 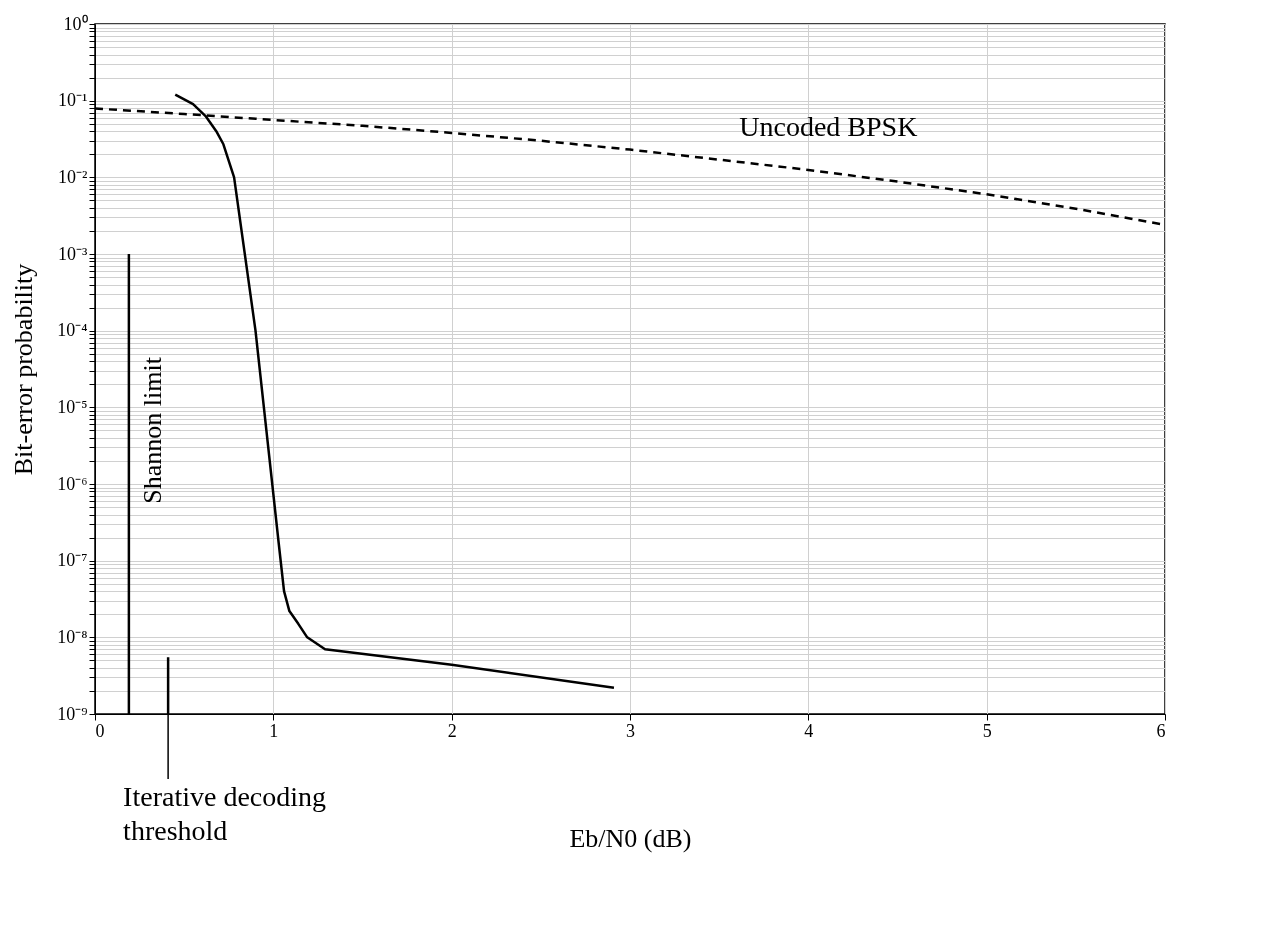 What do you see at coordinates (75, 23) in the screenshot?
I see `y-tick-label: 10⁰` at bounding box center [75, 23].